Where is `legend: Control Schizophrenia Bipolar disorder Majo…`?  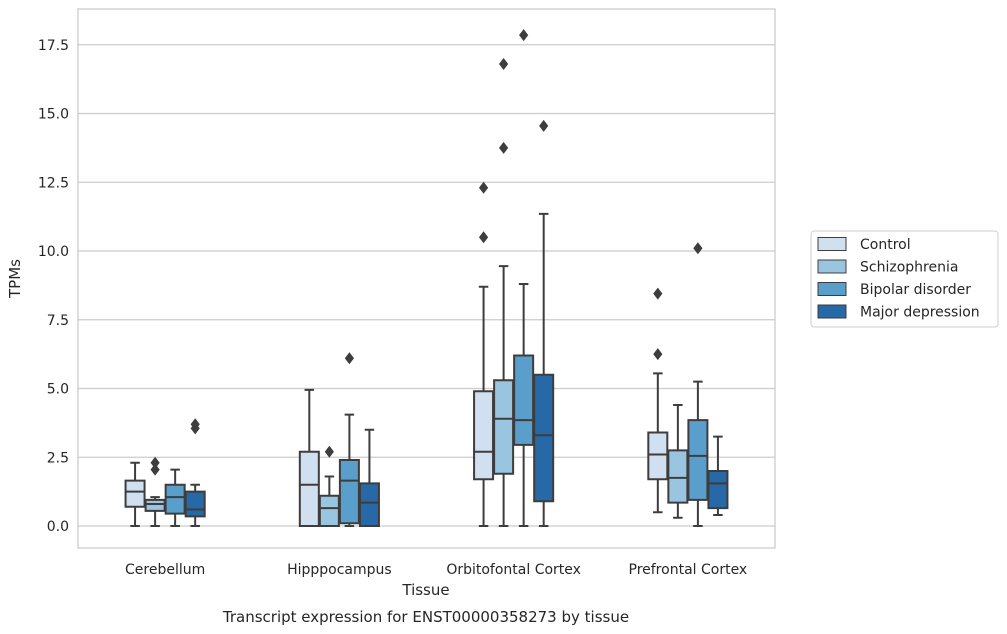 legend: Control Schizophrenia Bipolar disorder Majo… is located at coordinates (904, 279).